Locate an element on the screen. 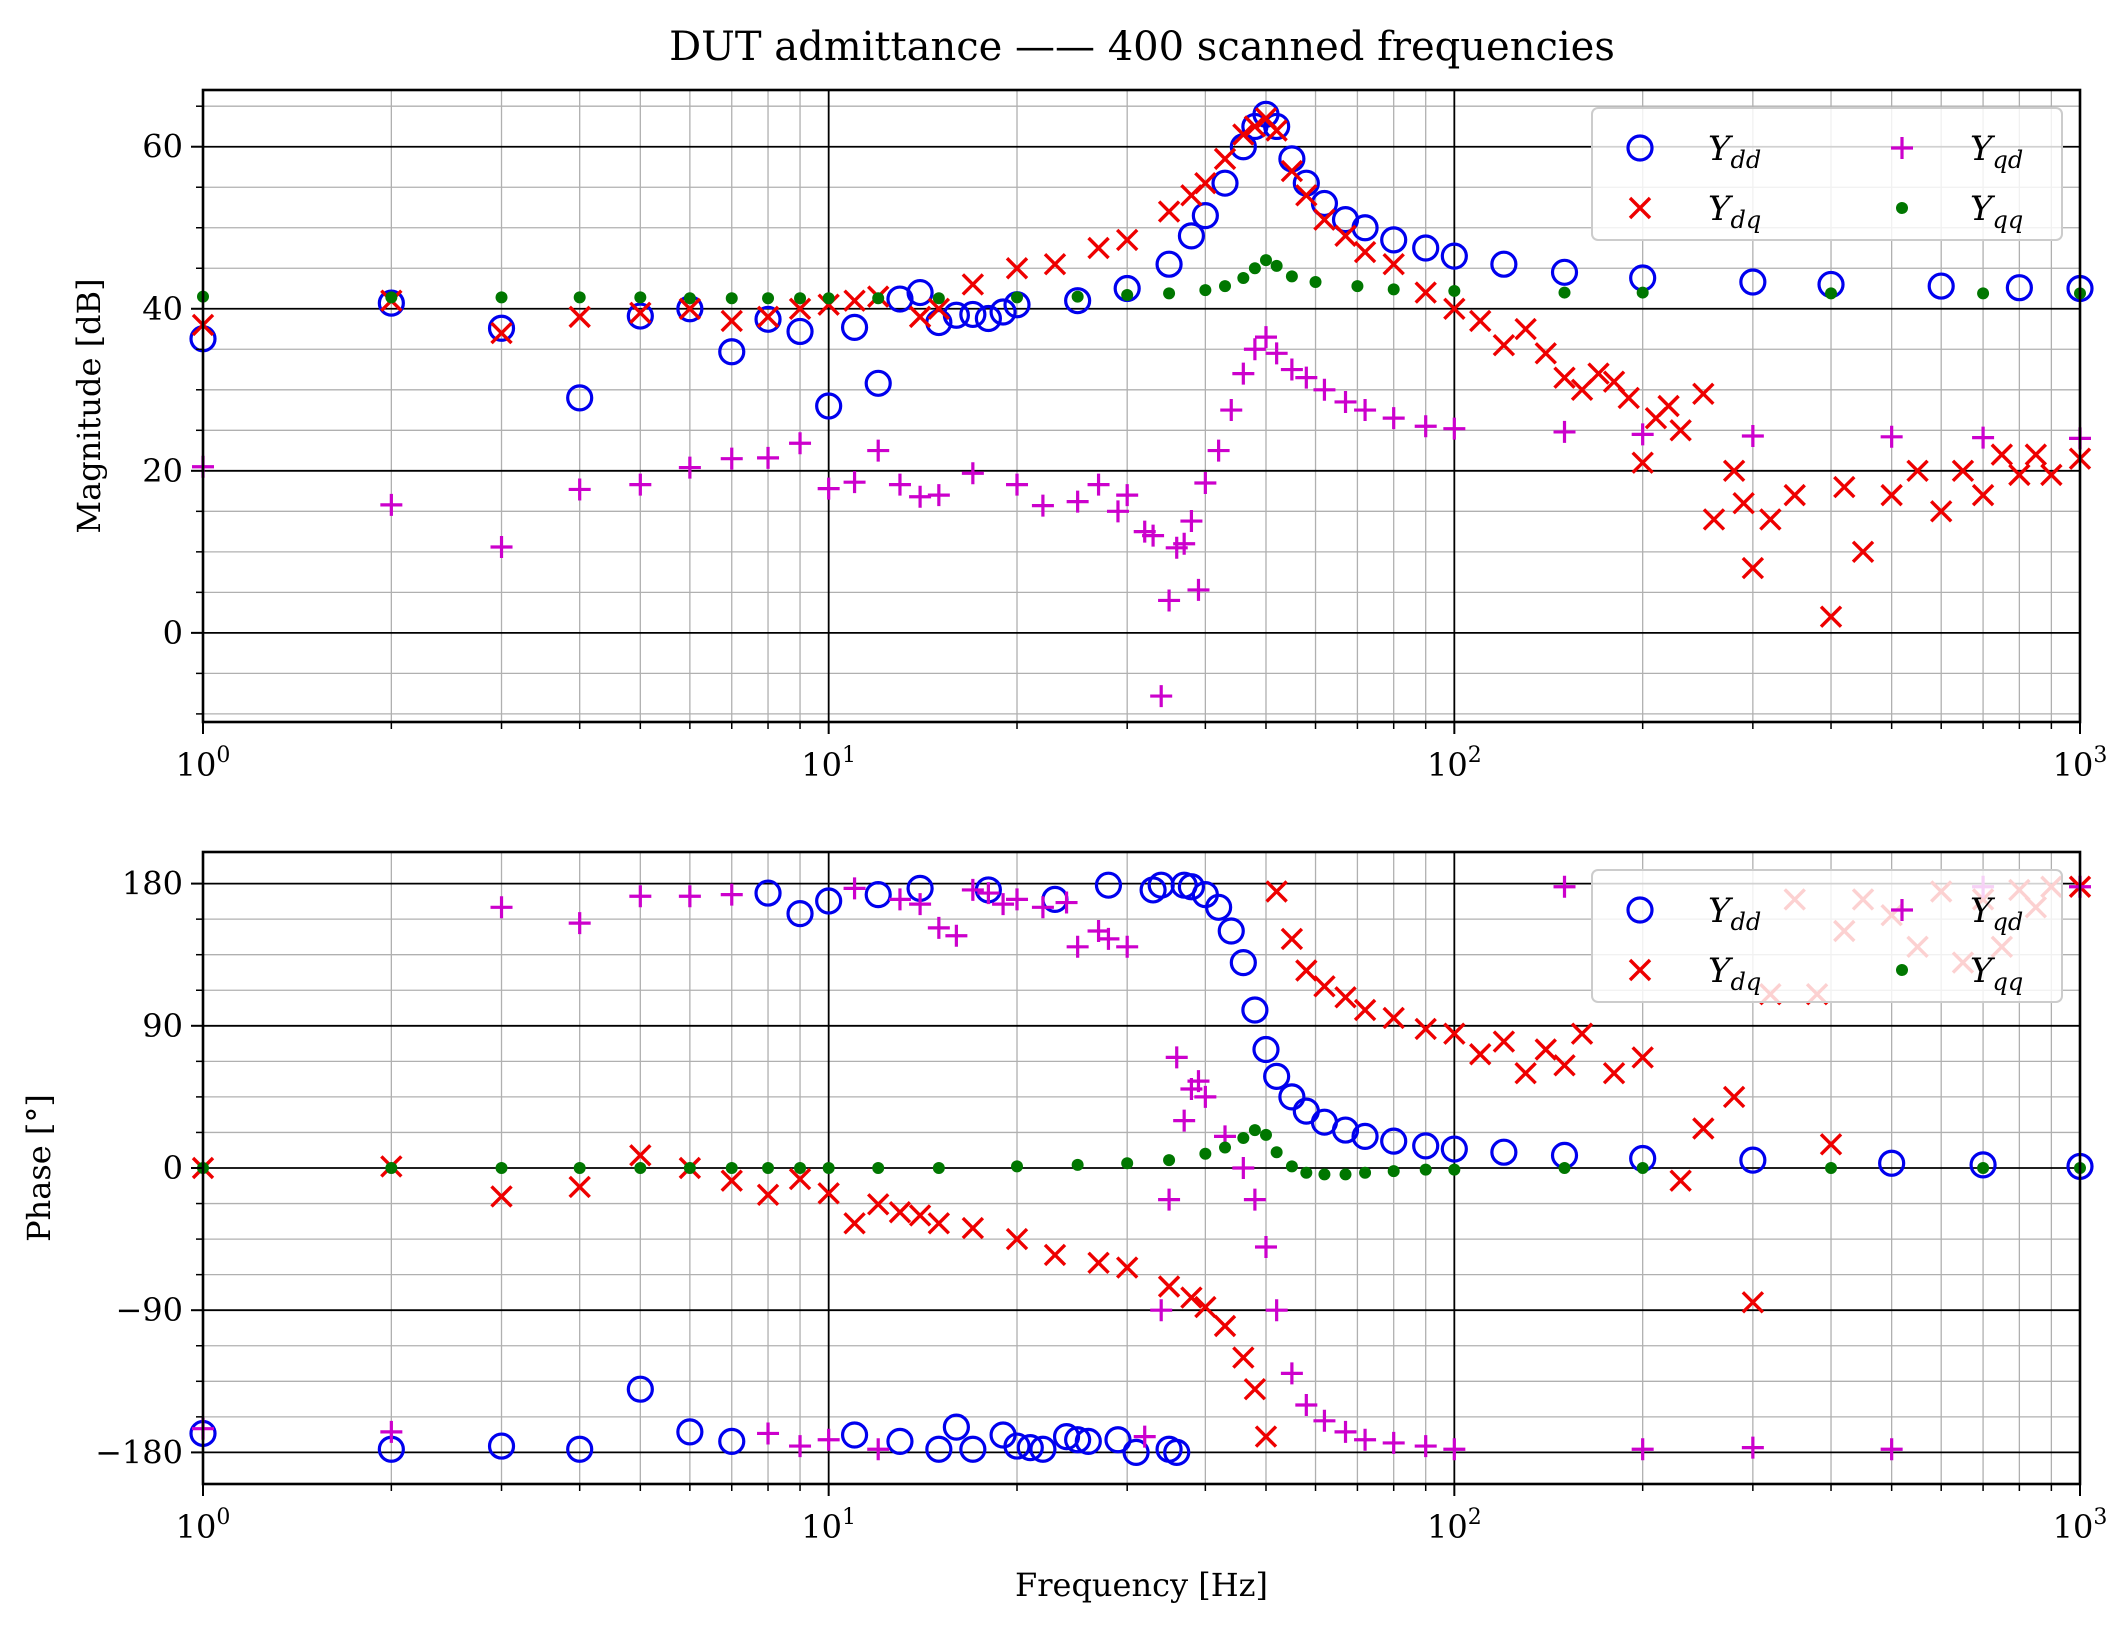 This screenshot has height=1631, width=2126. y-tick-label: 0 is located at coordinates (173, 1168).